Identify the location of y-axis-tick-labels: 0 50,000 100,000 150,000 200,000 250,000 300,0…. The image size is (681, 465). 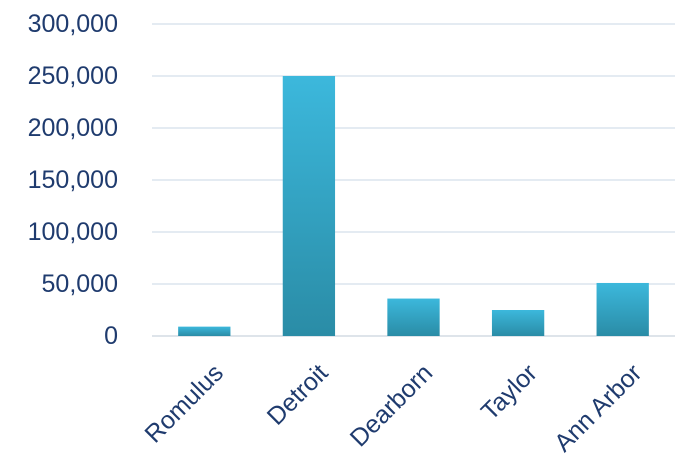
(73, 180).